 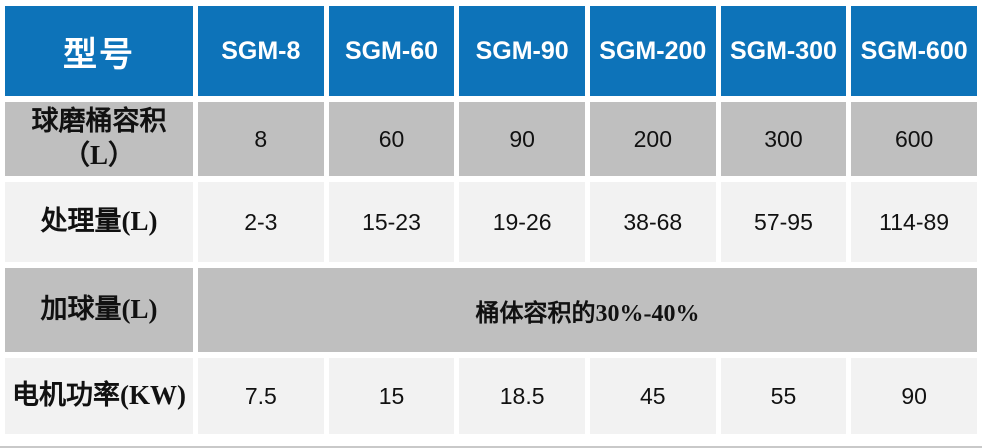 I want to click on value-cell: 57-95, so click(x=783, y=222).